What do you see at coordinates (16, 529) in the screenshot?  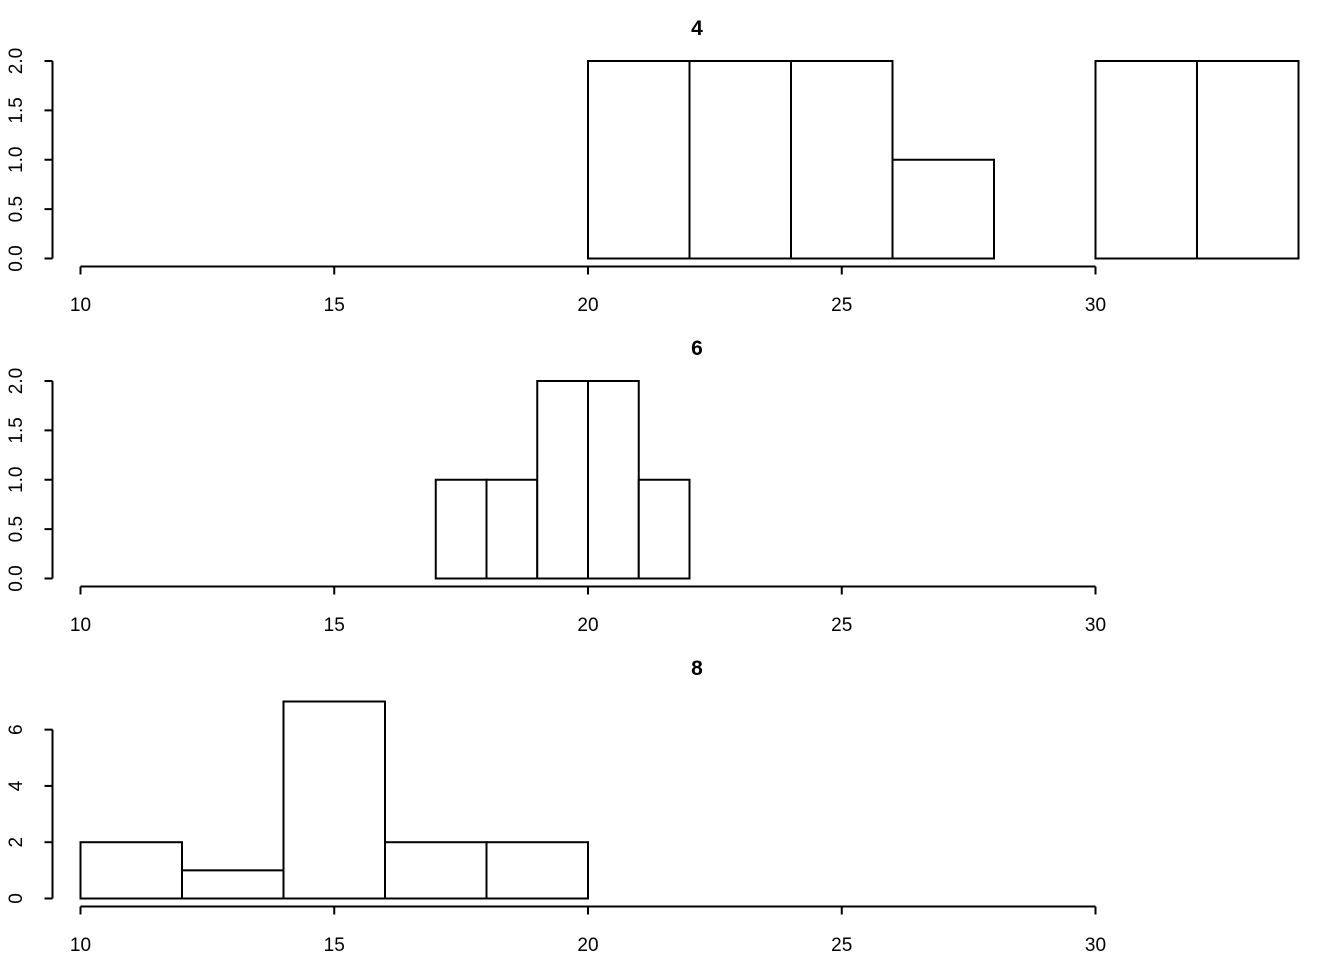 I see `panel-1-y-tick-label-1: 0.5` at bounding box center [16, 529].